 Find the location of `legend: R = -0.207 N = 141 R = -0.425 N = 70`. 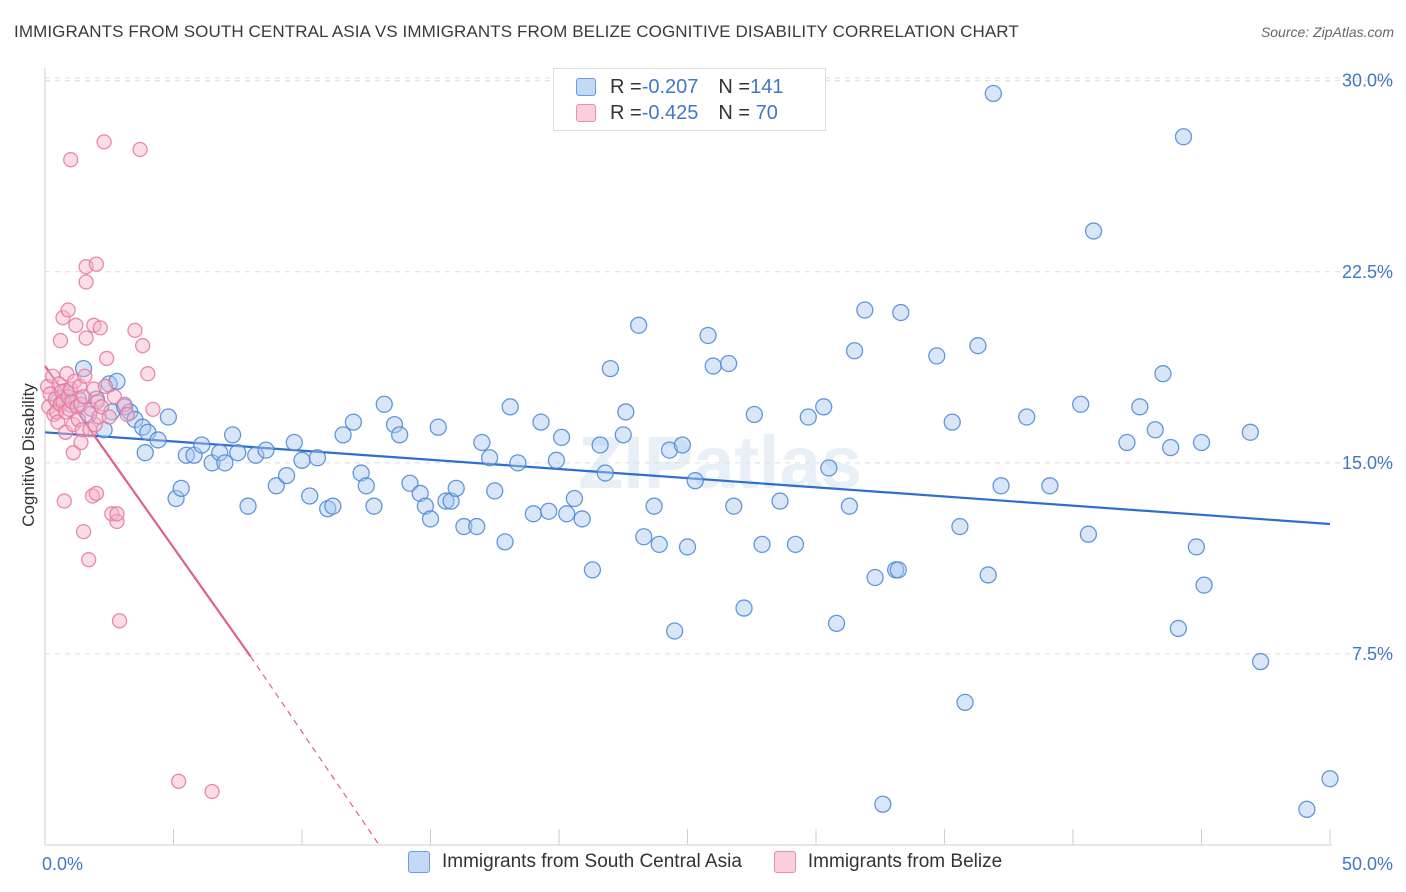

legend: R = -0.207 N = 141 R = -0.425 N = 70 is located at coordinates (689, 99).